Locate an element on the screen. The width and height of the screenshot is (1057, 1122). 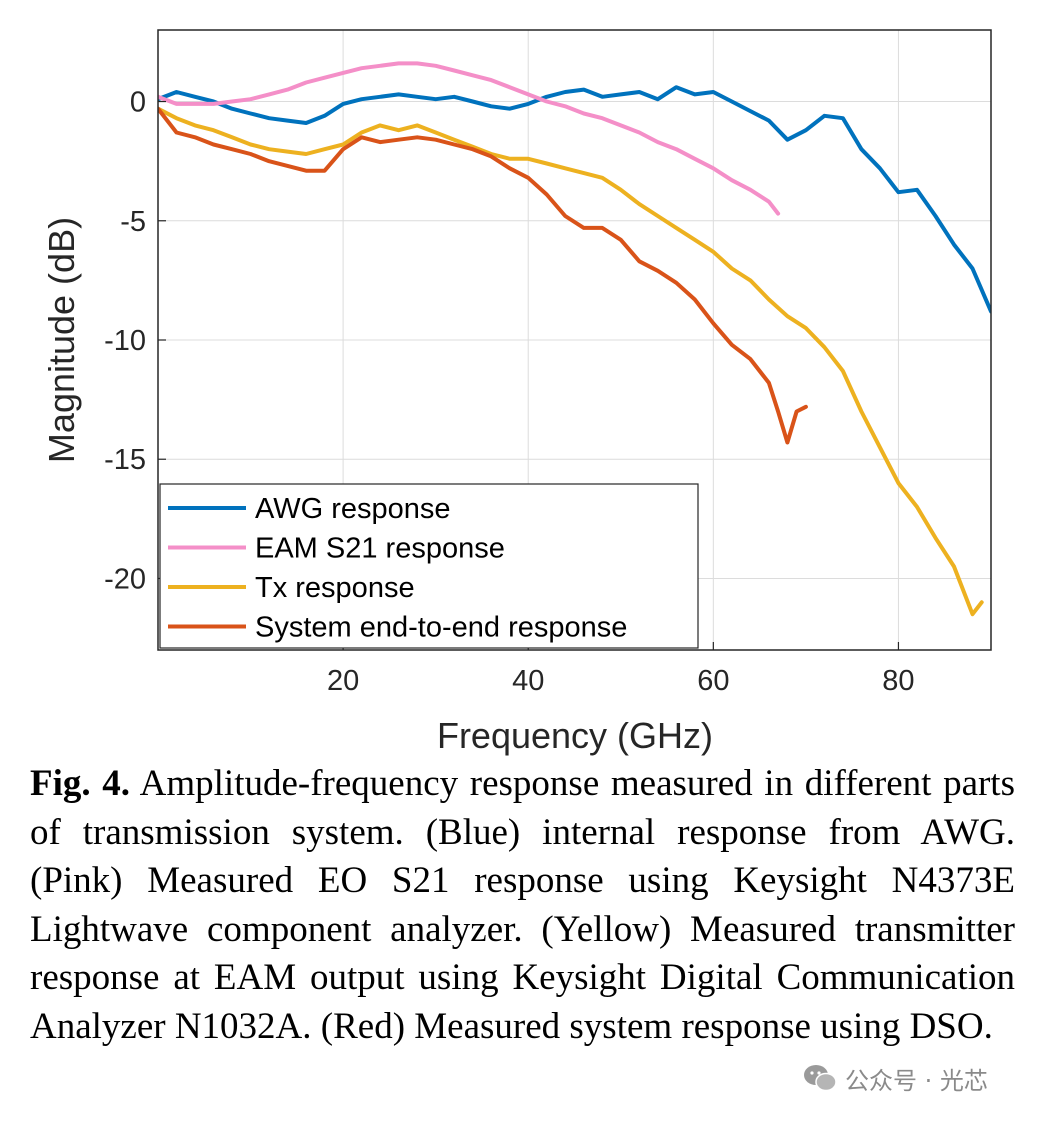
y-tick-label: -10 is located at coordinates (125, 341).